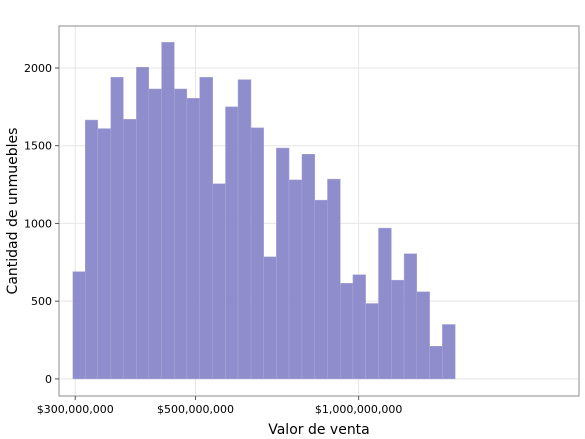  I want to click on x-tick-label-0: $300,000,000, so click(75, 409).